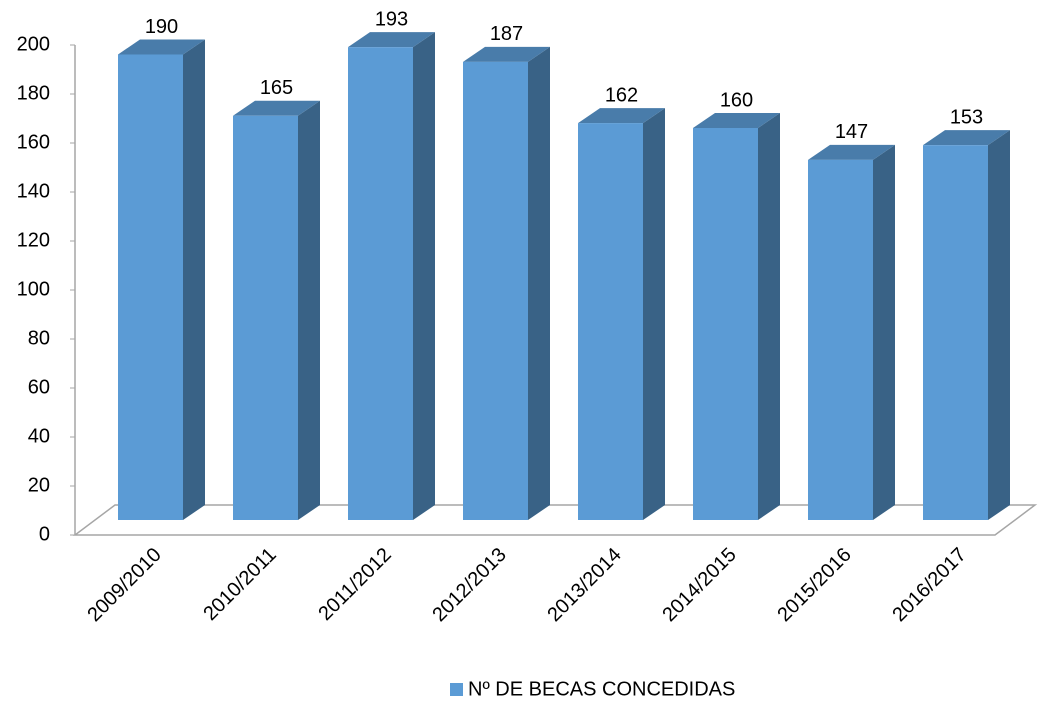  Describe the element at coordinates (851, 132) in the screenshot. I see `value-label: 147` at that location.